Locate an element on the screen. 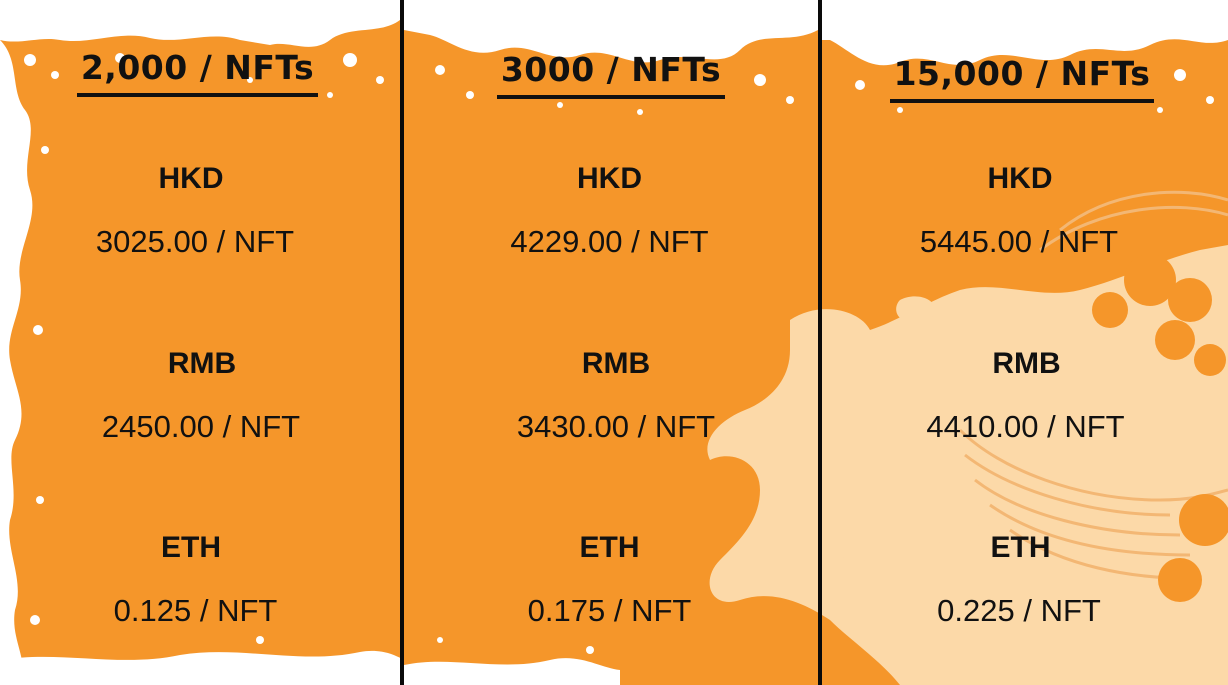 The height and width of the screenshot is (685, 1228). price-value-rmb: 2450.00 / NFT is located at coordinates (201, 426).